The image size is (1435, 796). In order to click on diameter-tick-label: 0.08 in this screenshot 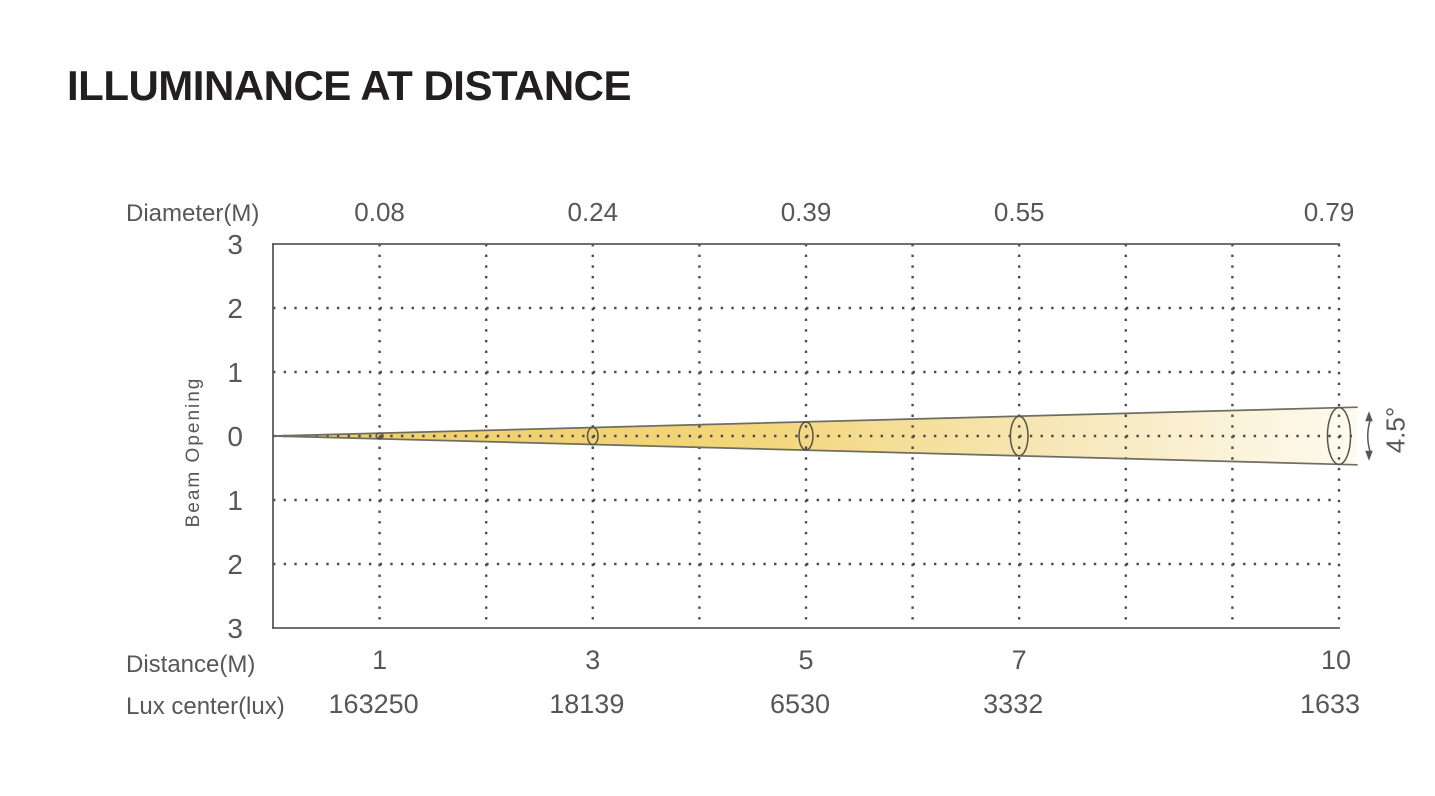, I will do `click(379, 212)`.